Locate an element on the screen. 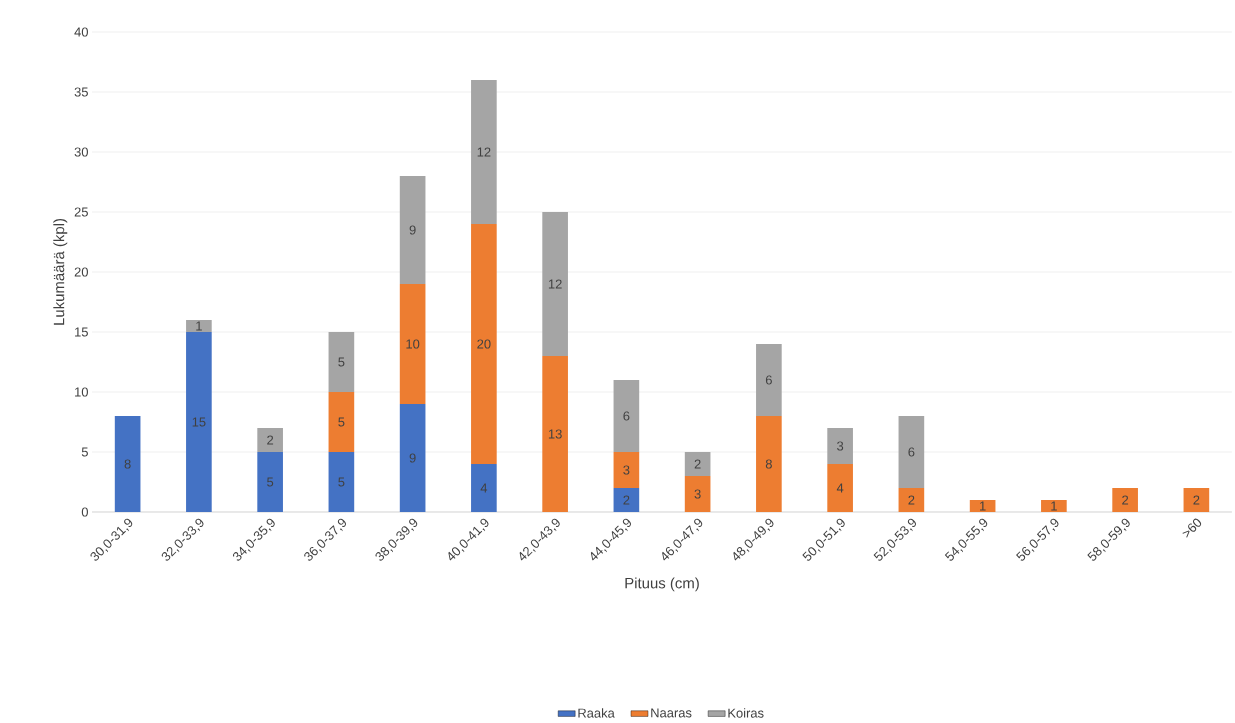 This screenshot has width=1235, height=723. data-label: 13 is located at coordinates (555, 434).